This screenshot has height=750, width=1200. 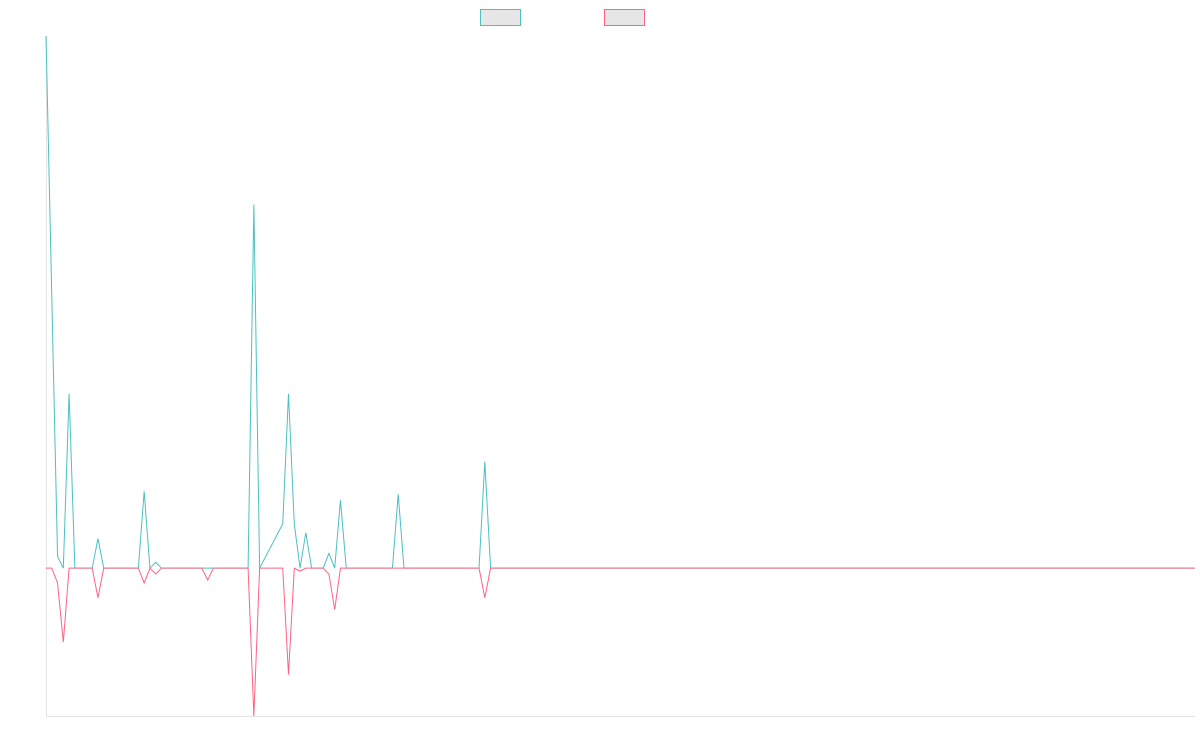 I want to click on legend, so click(x=562, y=17).